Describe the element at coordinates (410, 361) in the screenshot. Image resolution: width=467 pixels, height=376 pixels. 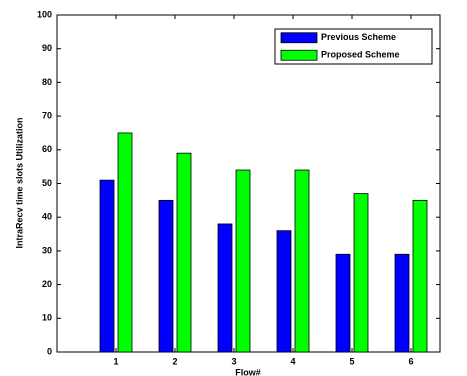
I see `x-tick-label: 6` at that location.